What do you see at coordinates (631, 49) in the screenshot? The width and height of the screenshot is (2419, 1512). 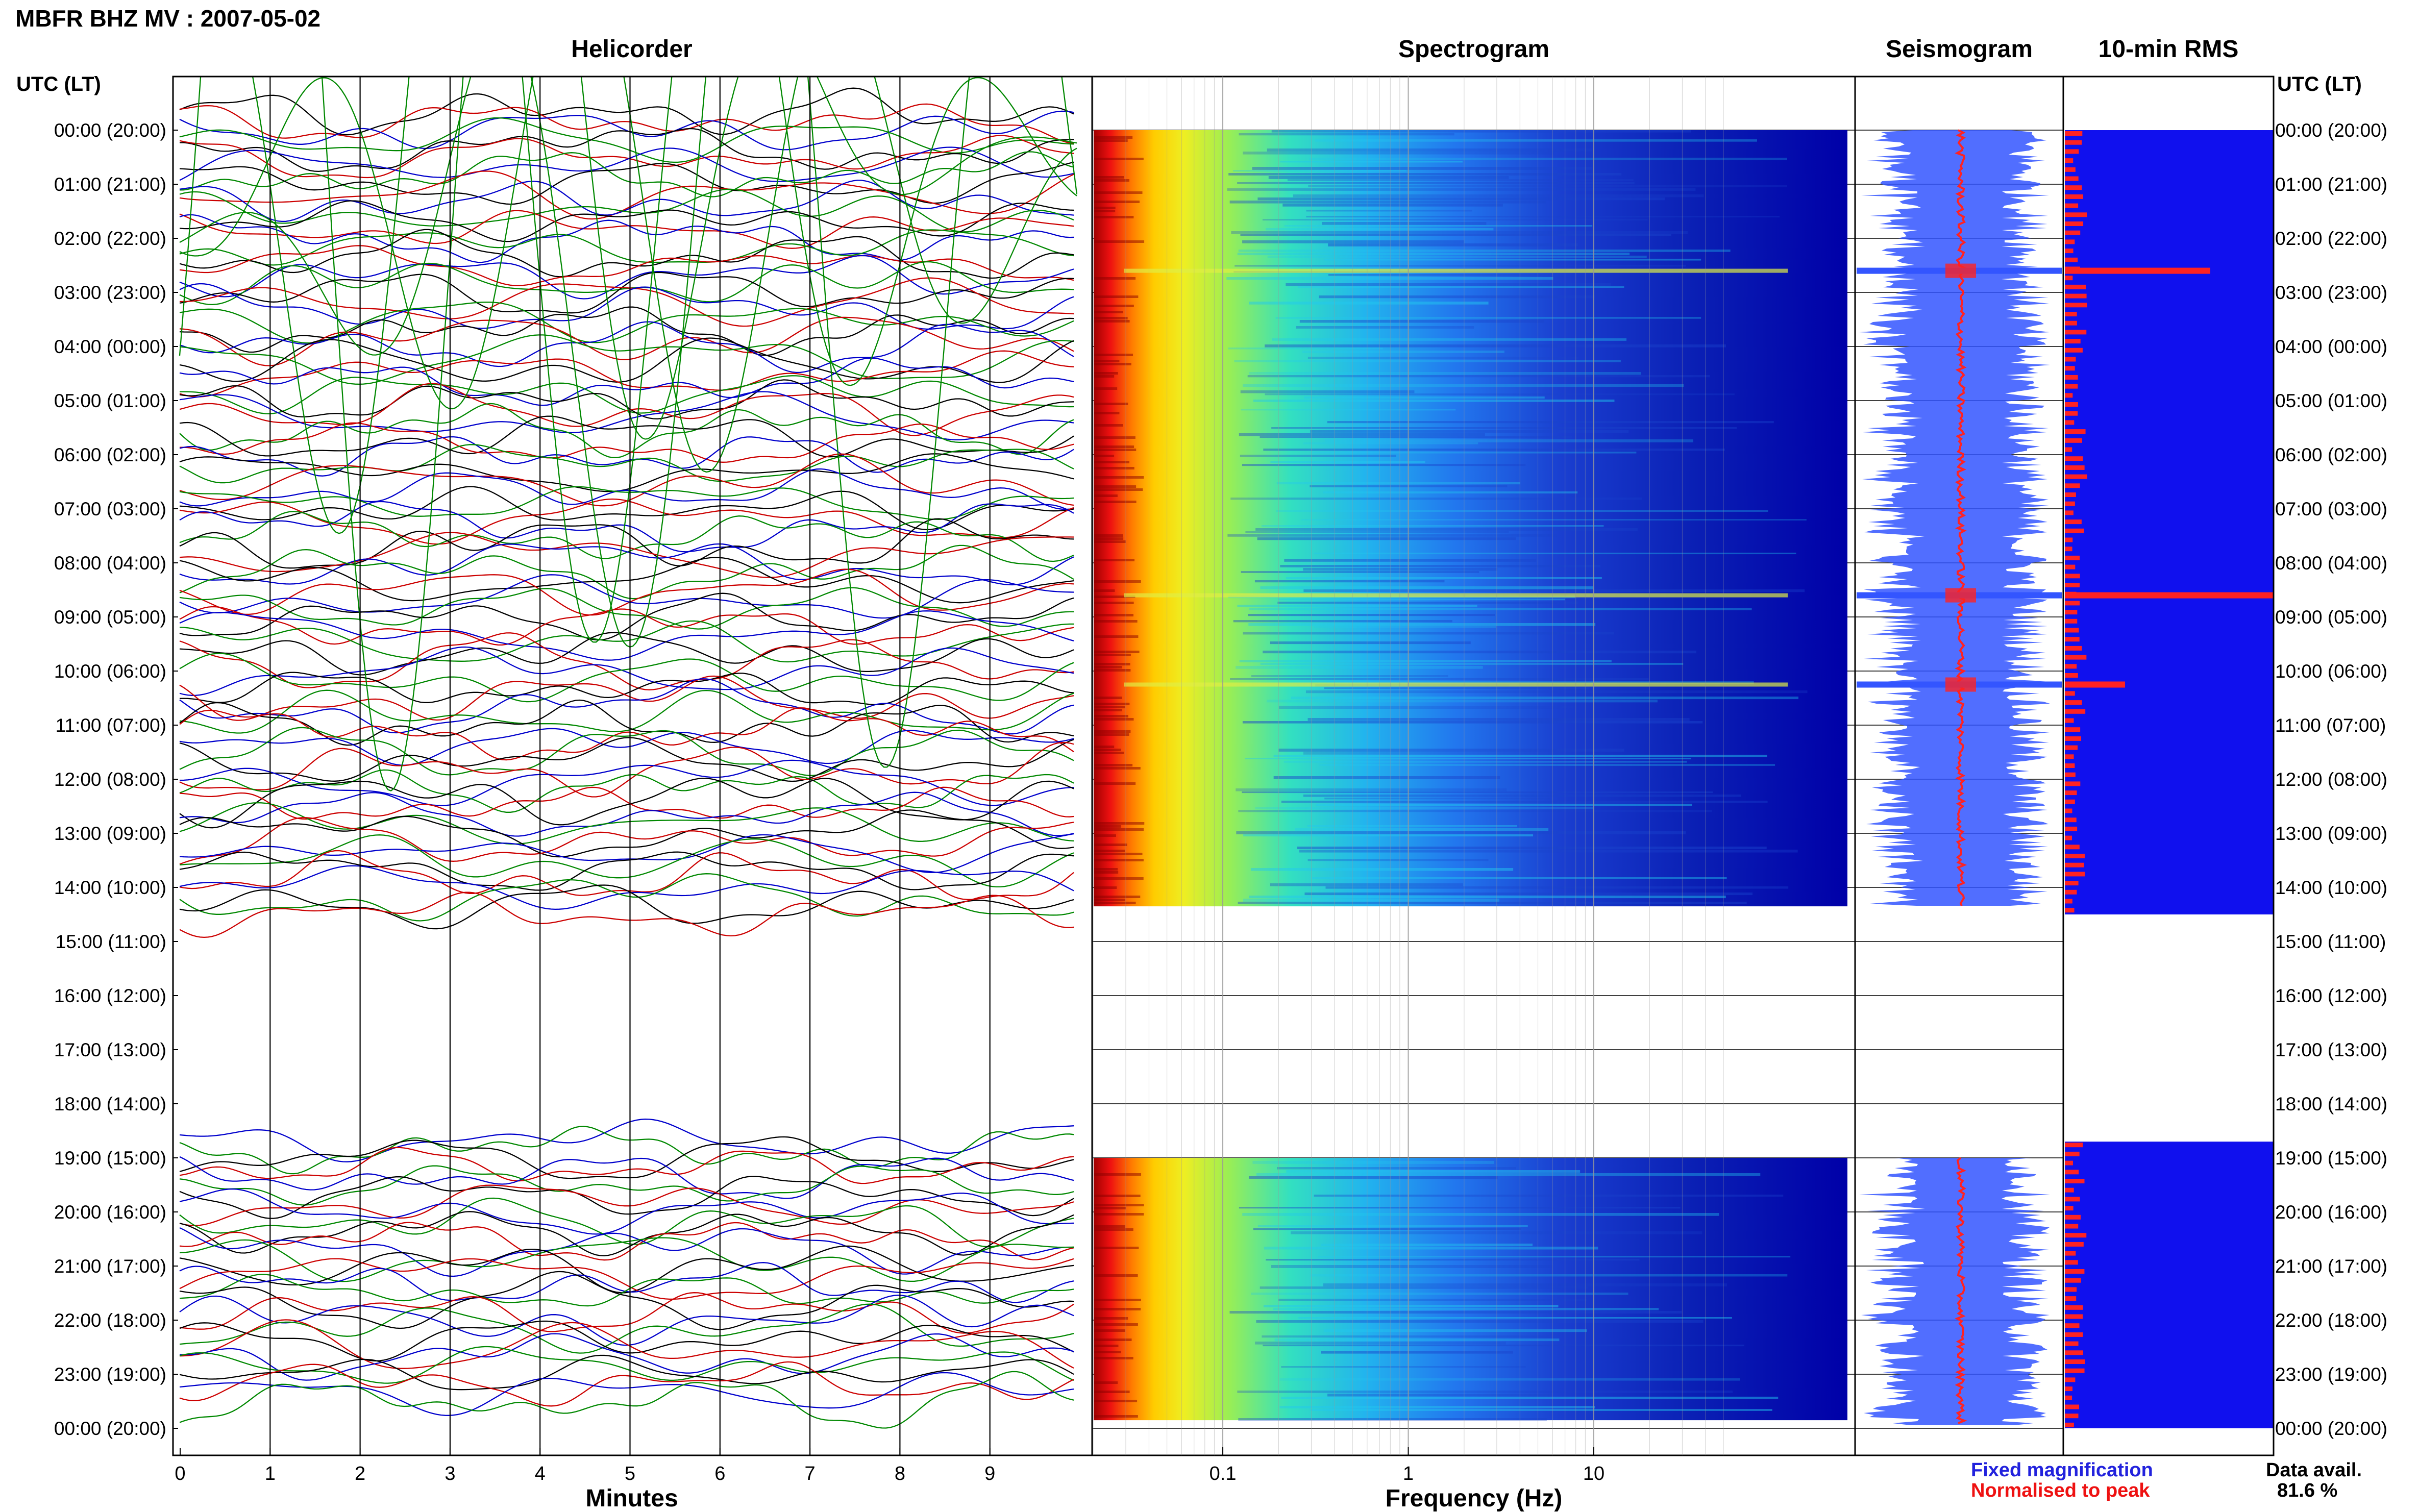 I see `helicorder-title: Helicorder` at bounding box center [631, 49].